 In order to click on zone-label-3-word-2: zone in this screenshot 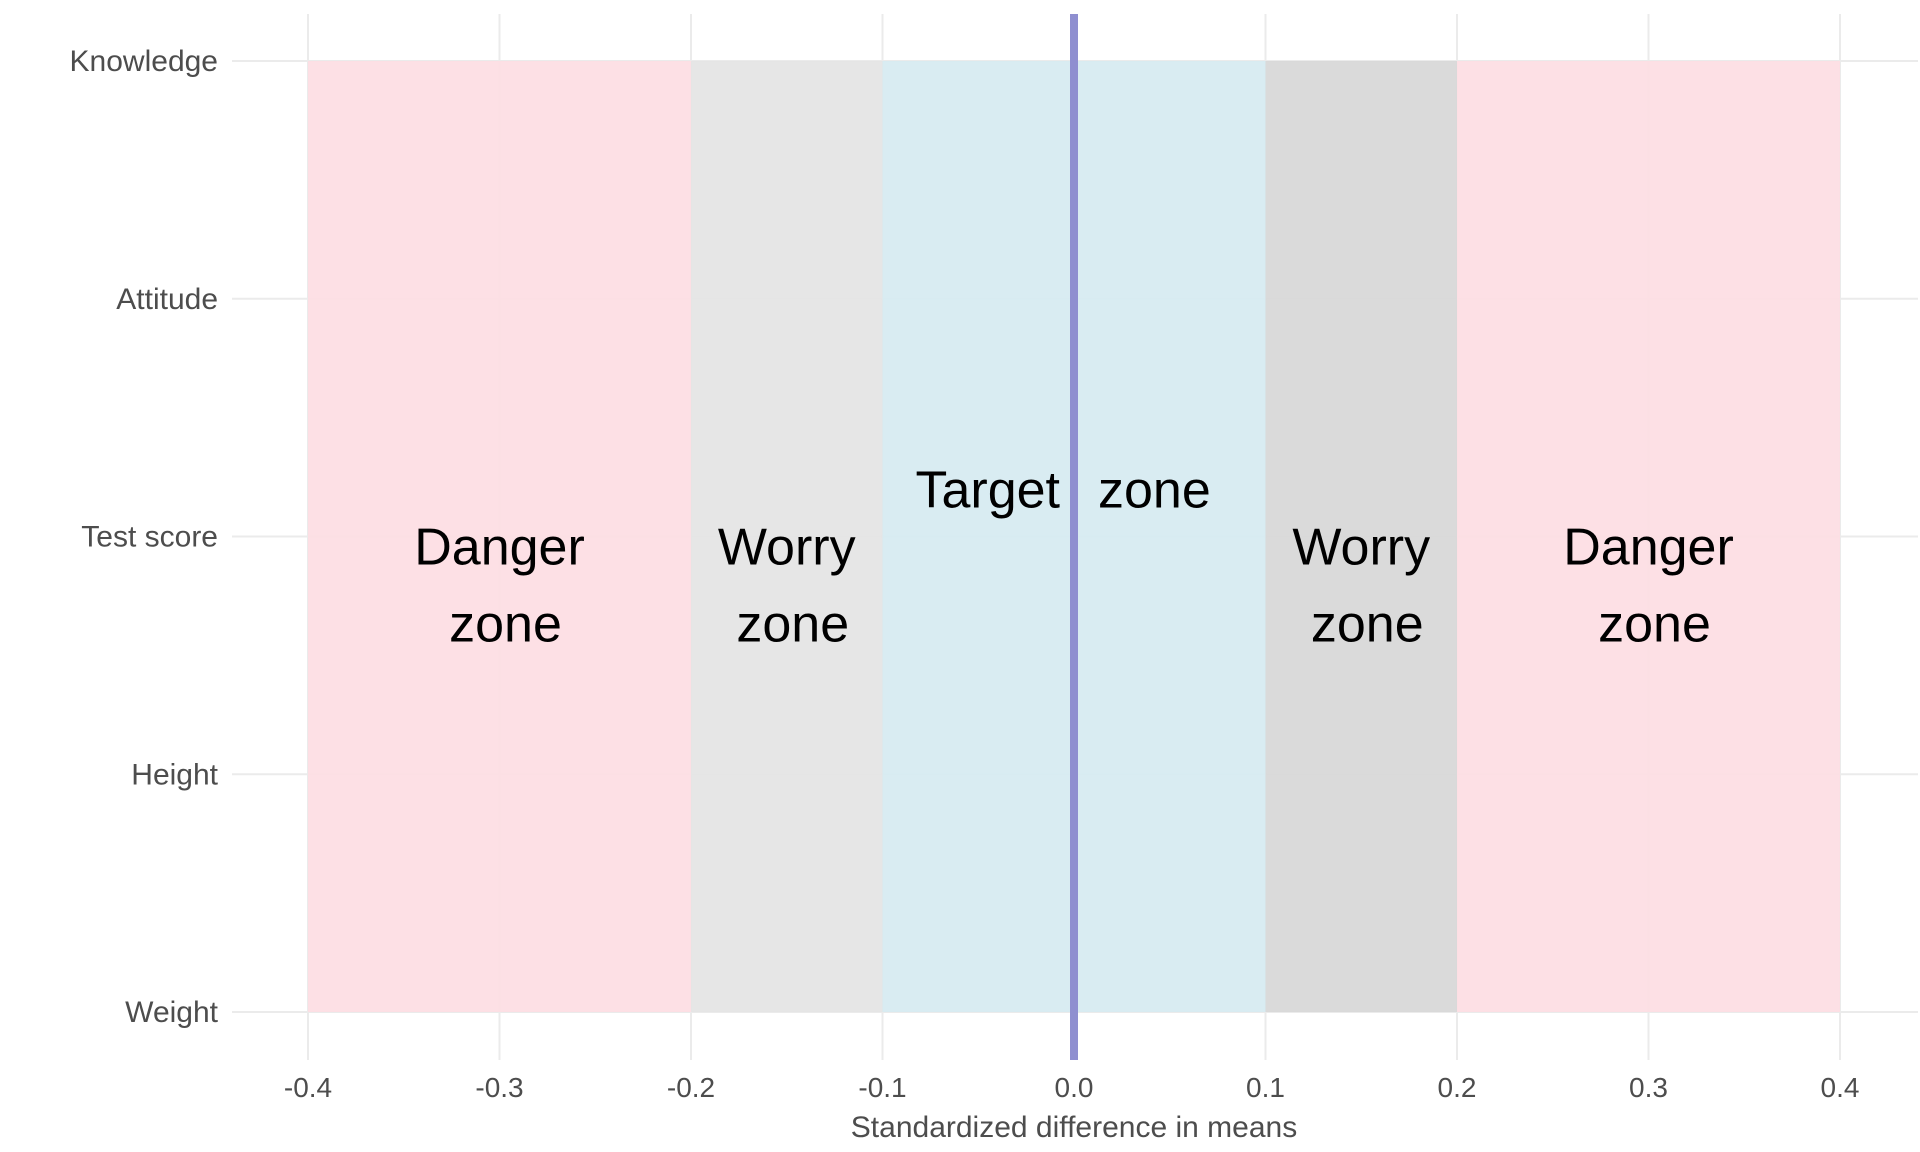, I will do `click(1154, 491)`.